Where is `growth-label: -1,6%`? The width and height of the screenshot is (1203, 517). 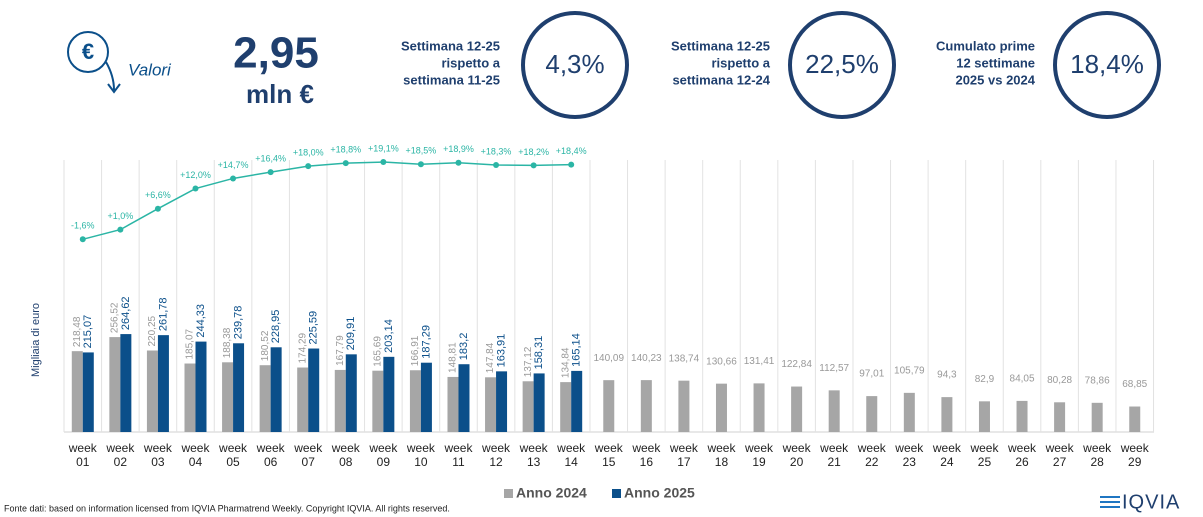 growth-label: -1,6% is located at coordinates (83, 226).